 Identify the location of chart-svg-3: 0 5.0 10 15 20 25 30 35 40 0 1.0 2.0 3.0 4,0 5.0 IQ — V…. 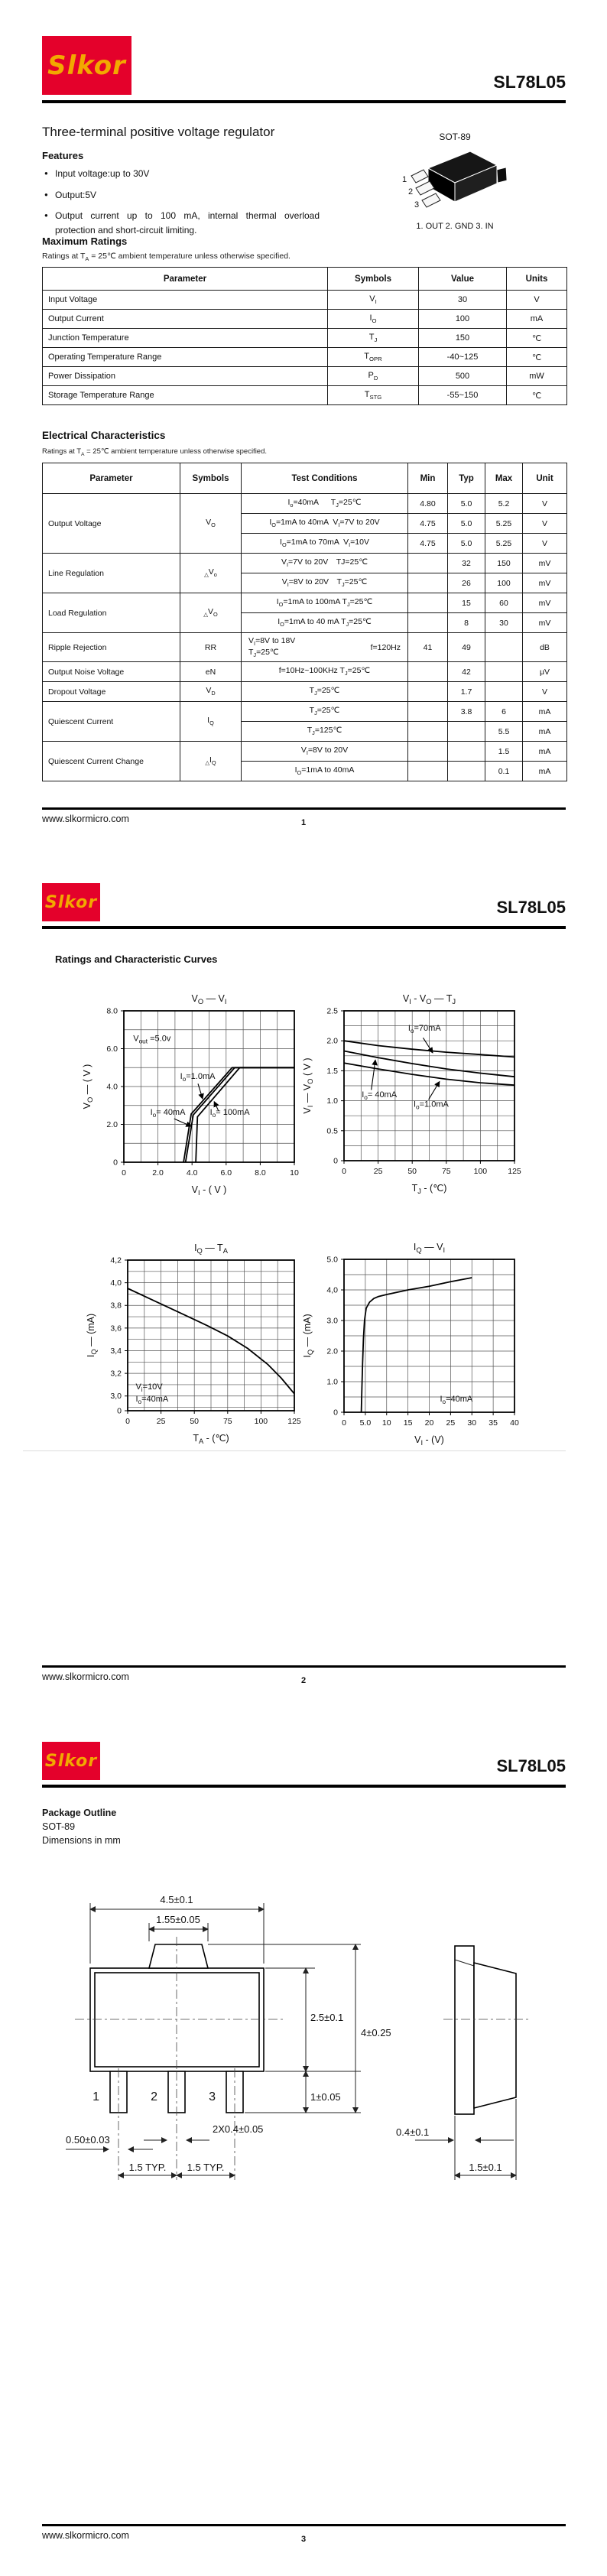
(410, 1345).